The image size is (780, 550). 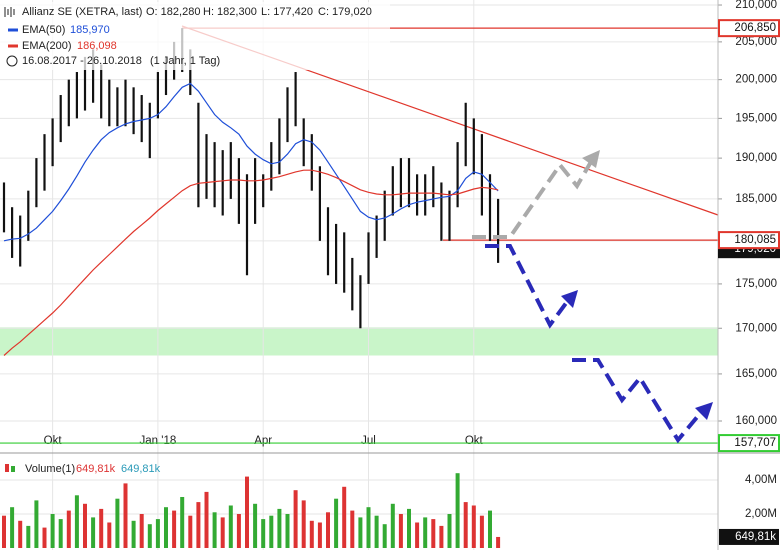 What do you see at coordinates (195, 36) in the screenshot?
I see `legend-bg` at bounding box center [195, 36].